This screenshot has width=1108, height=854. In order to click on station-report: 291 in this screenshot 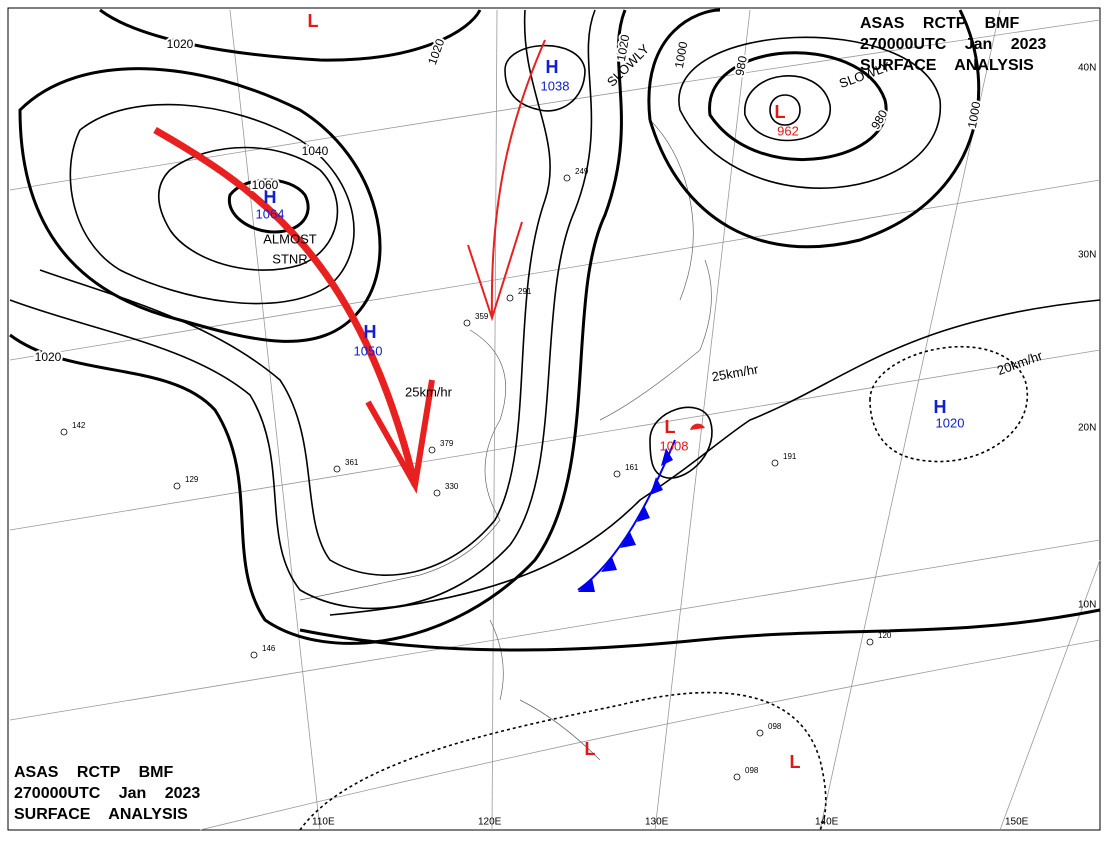, I will do `click(525, 291)`.